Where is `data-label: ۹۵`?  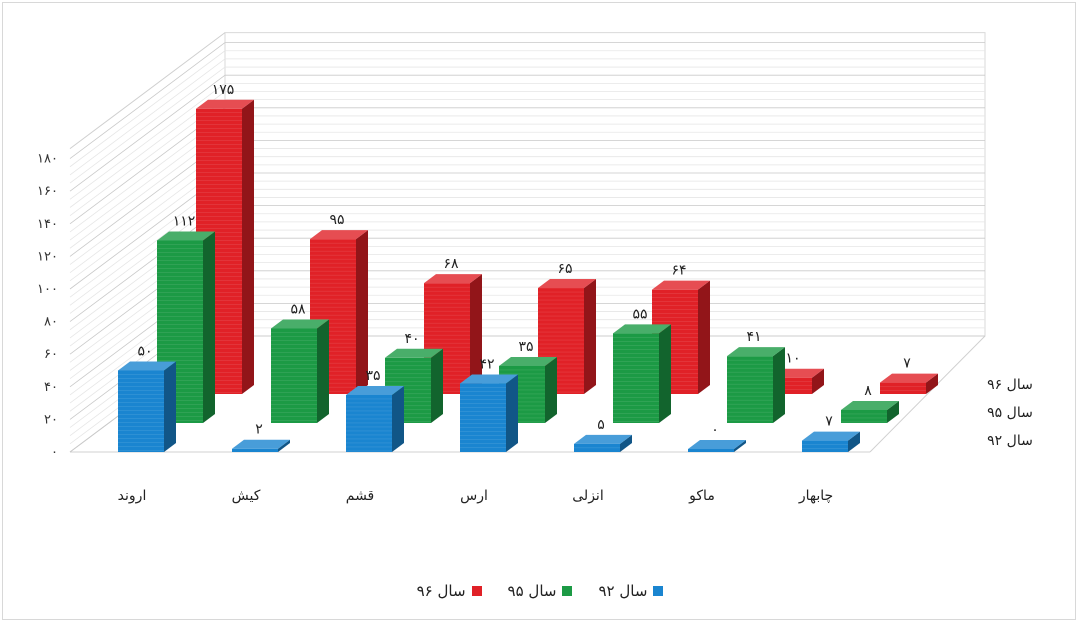
data-label: ۹۵ is located at coordinates (336, 220).